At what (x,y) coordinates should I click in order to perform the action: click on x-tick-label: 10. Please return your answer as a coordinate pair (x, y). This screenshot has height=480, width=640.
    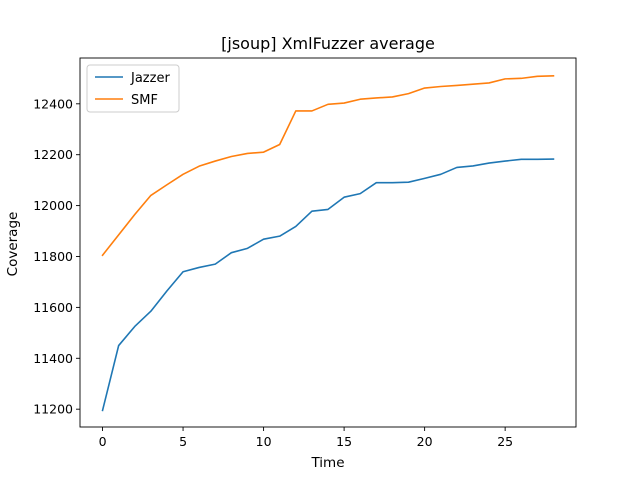
    Looking at the image, I should click on (264, 441).